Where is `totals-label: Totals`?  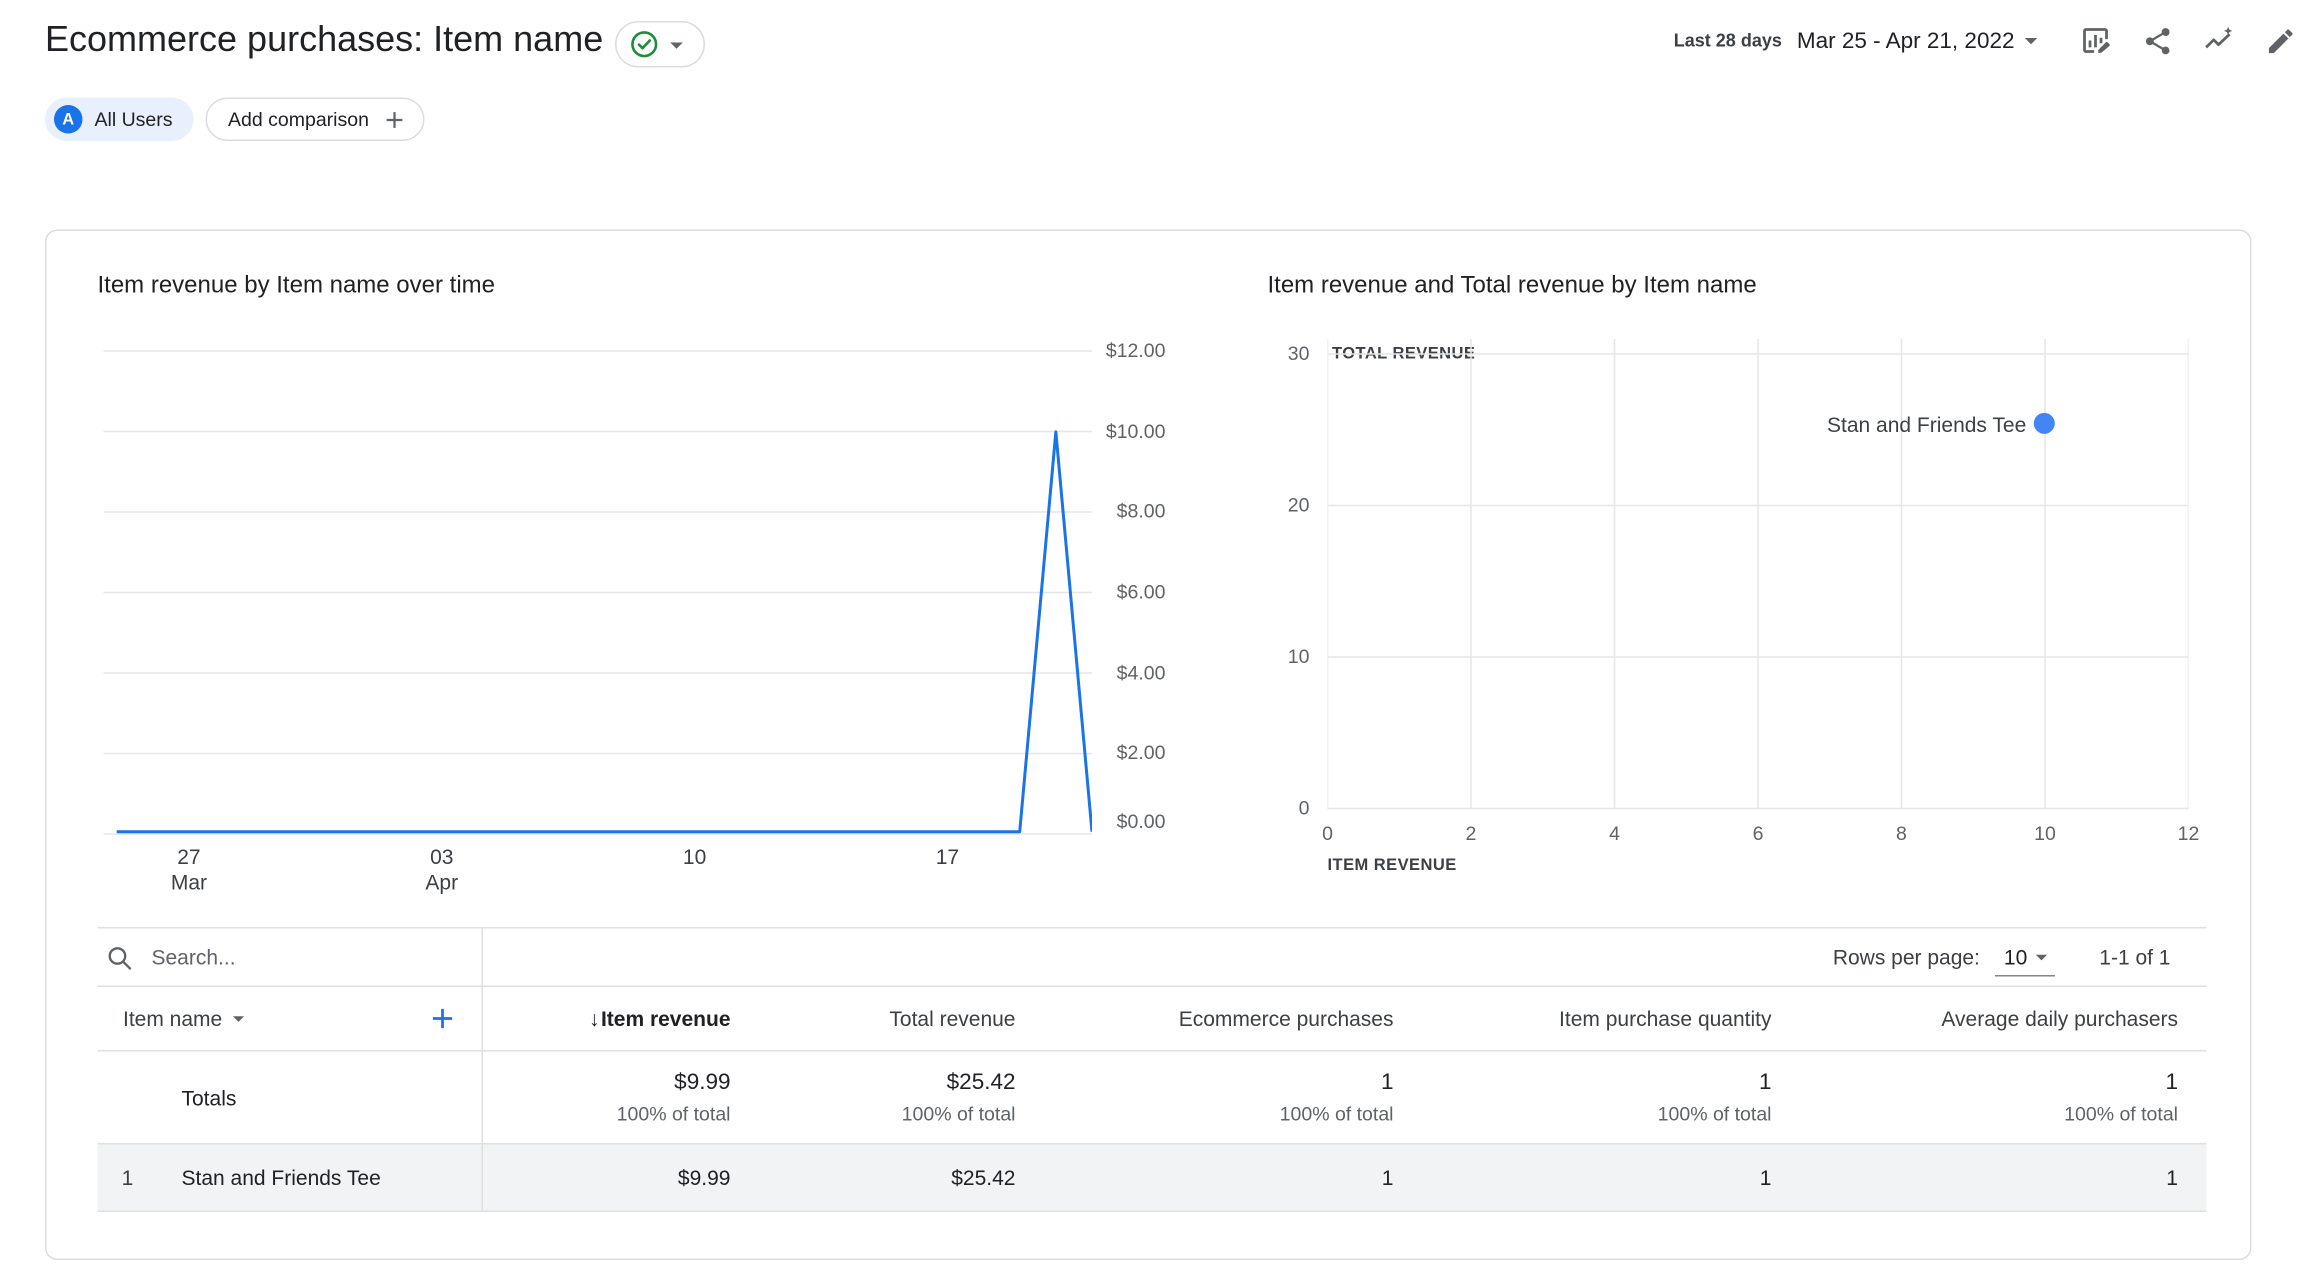
totals-label: Totals is located at coordinates (209, 1097).